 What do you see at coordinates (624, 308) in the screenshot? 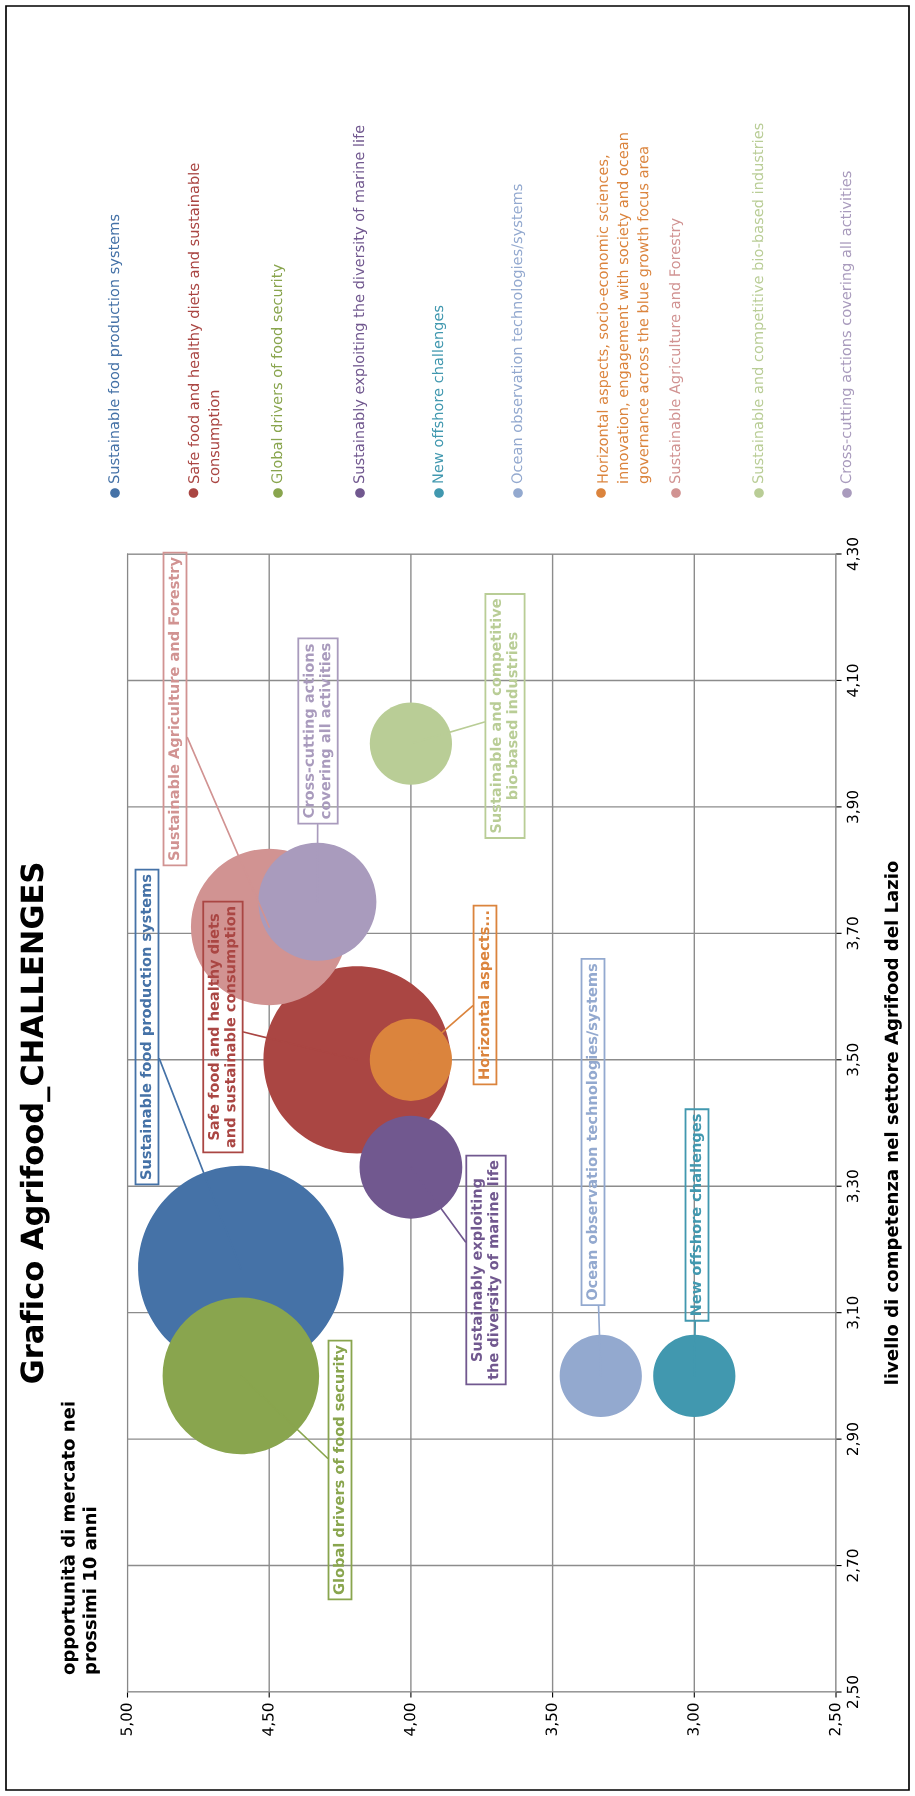
I see `text: Horizontal aspects, socio-economic sciences, innovation, engagement with society and ocean governance across the blue growth focus area` at bounding box center [624, 308].